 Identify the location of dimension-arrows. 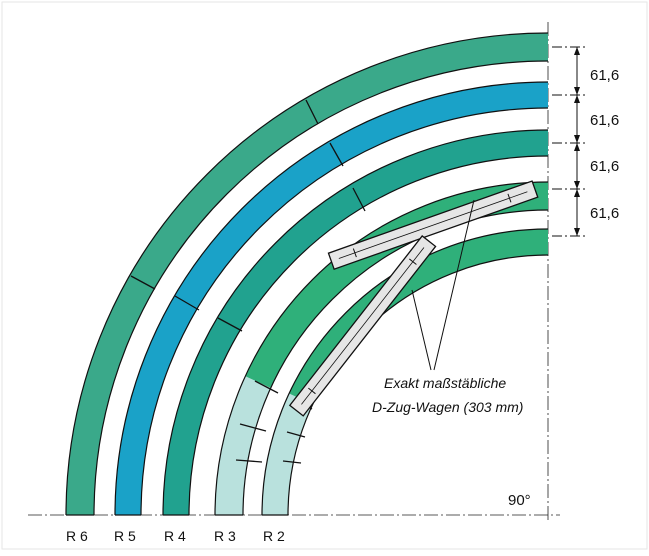
(577, 141).